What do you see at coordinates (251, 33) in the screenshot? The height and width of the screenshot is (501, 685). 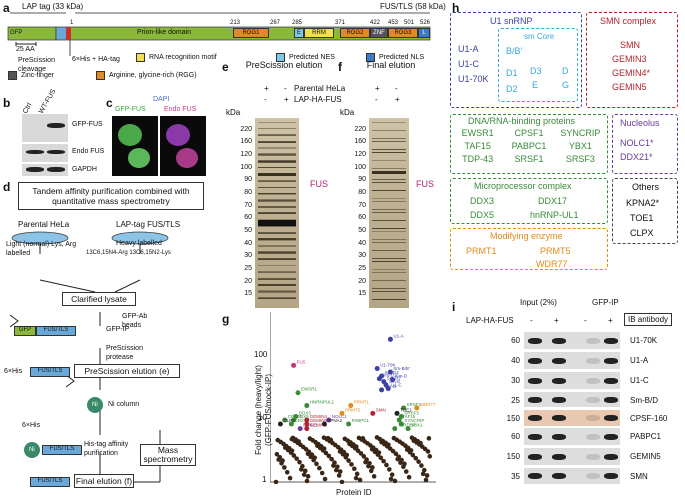 I see `rgg1-domain: RGG1` at bounding box center [251, 33].